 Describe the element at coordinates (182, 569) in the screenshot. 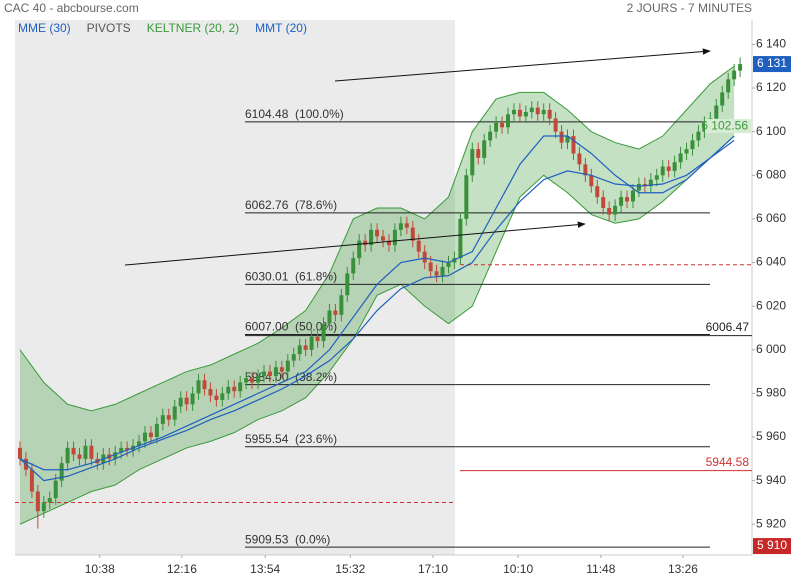

I see `x-tick-label: 12:16` at that location.